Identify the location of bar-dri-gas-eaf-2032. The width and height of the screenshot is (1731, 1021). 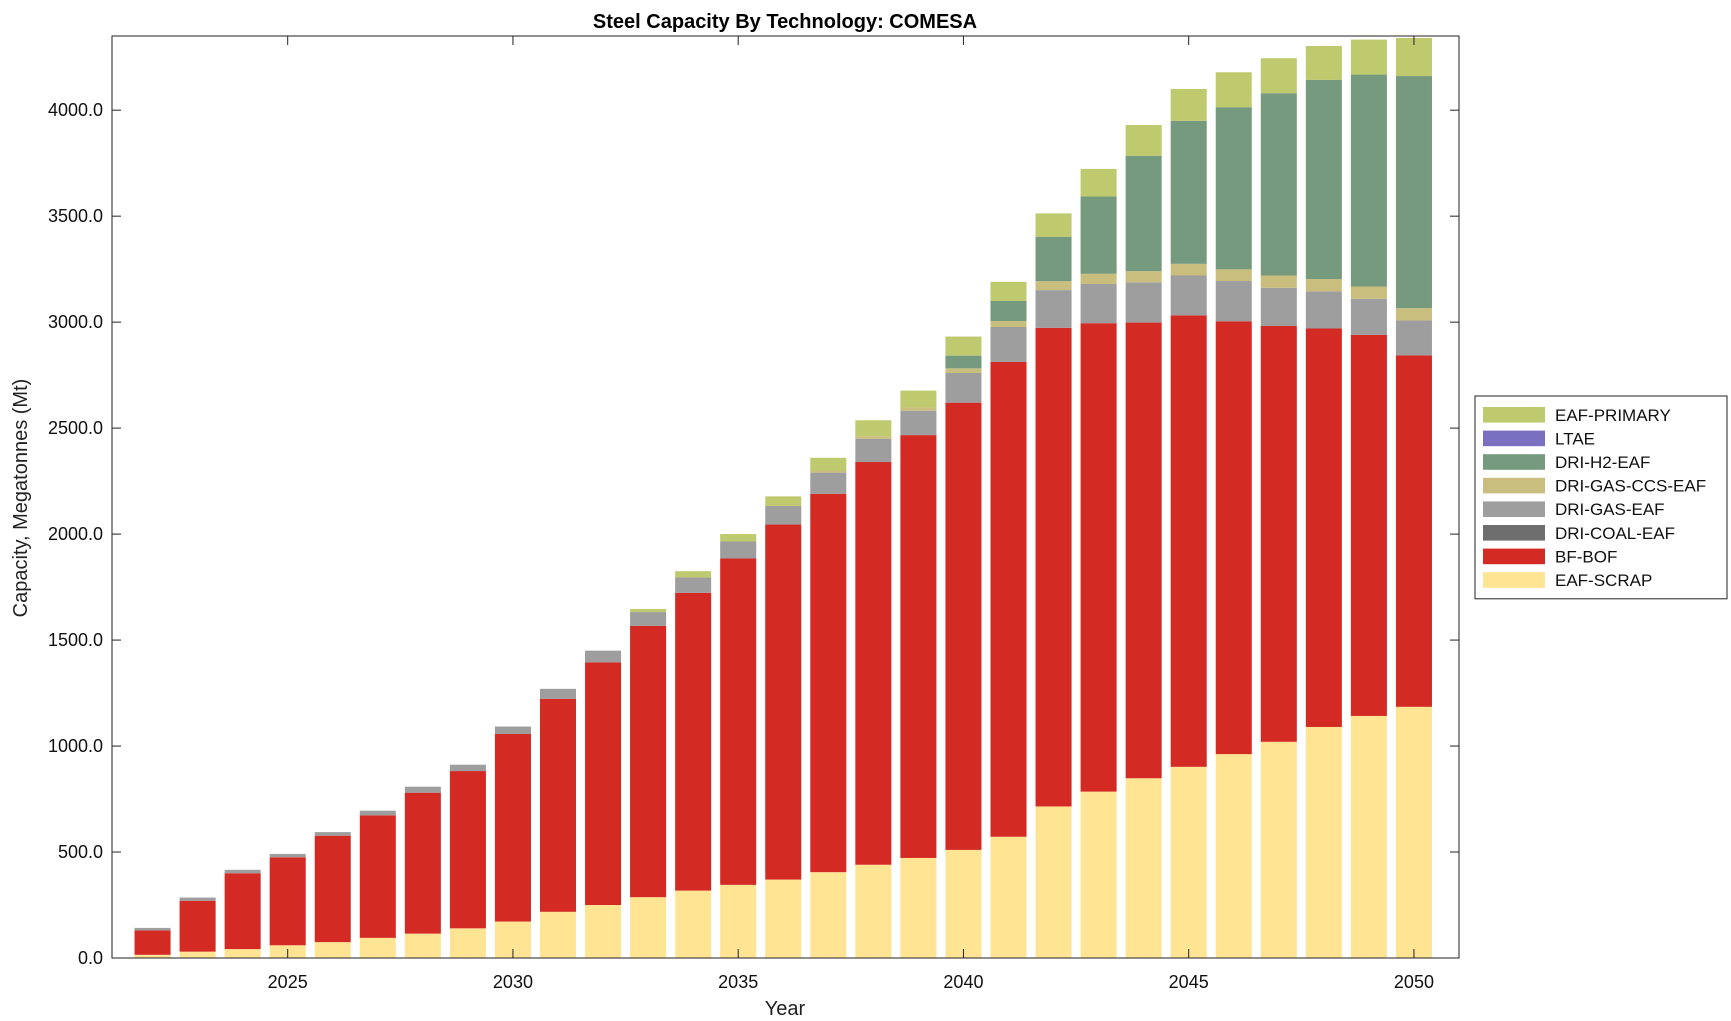
(603, 656).